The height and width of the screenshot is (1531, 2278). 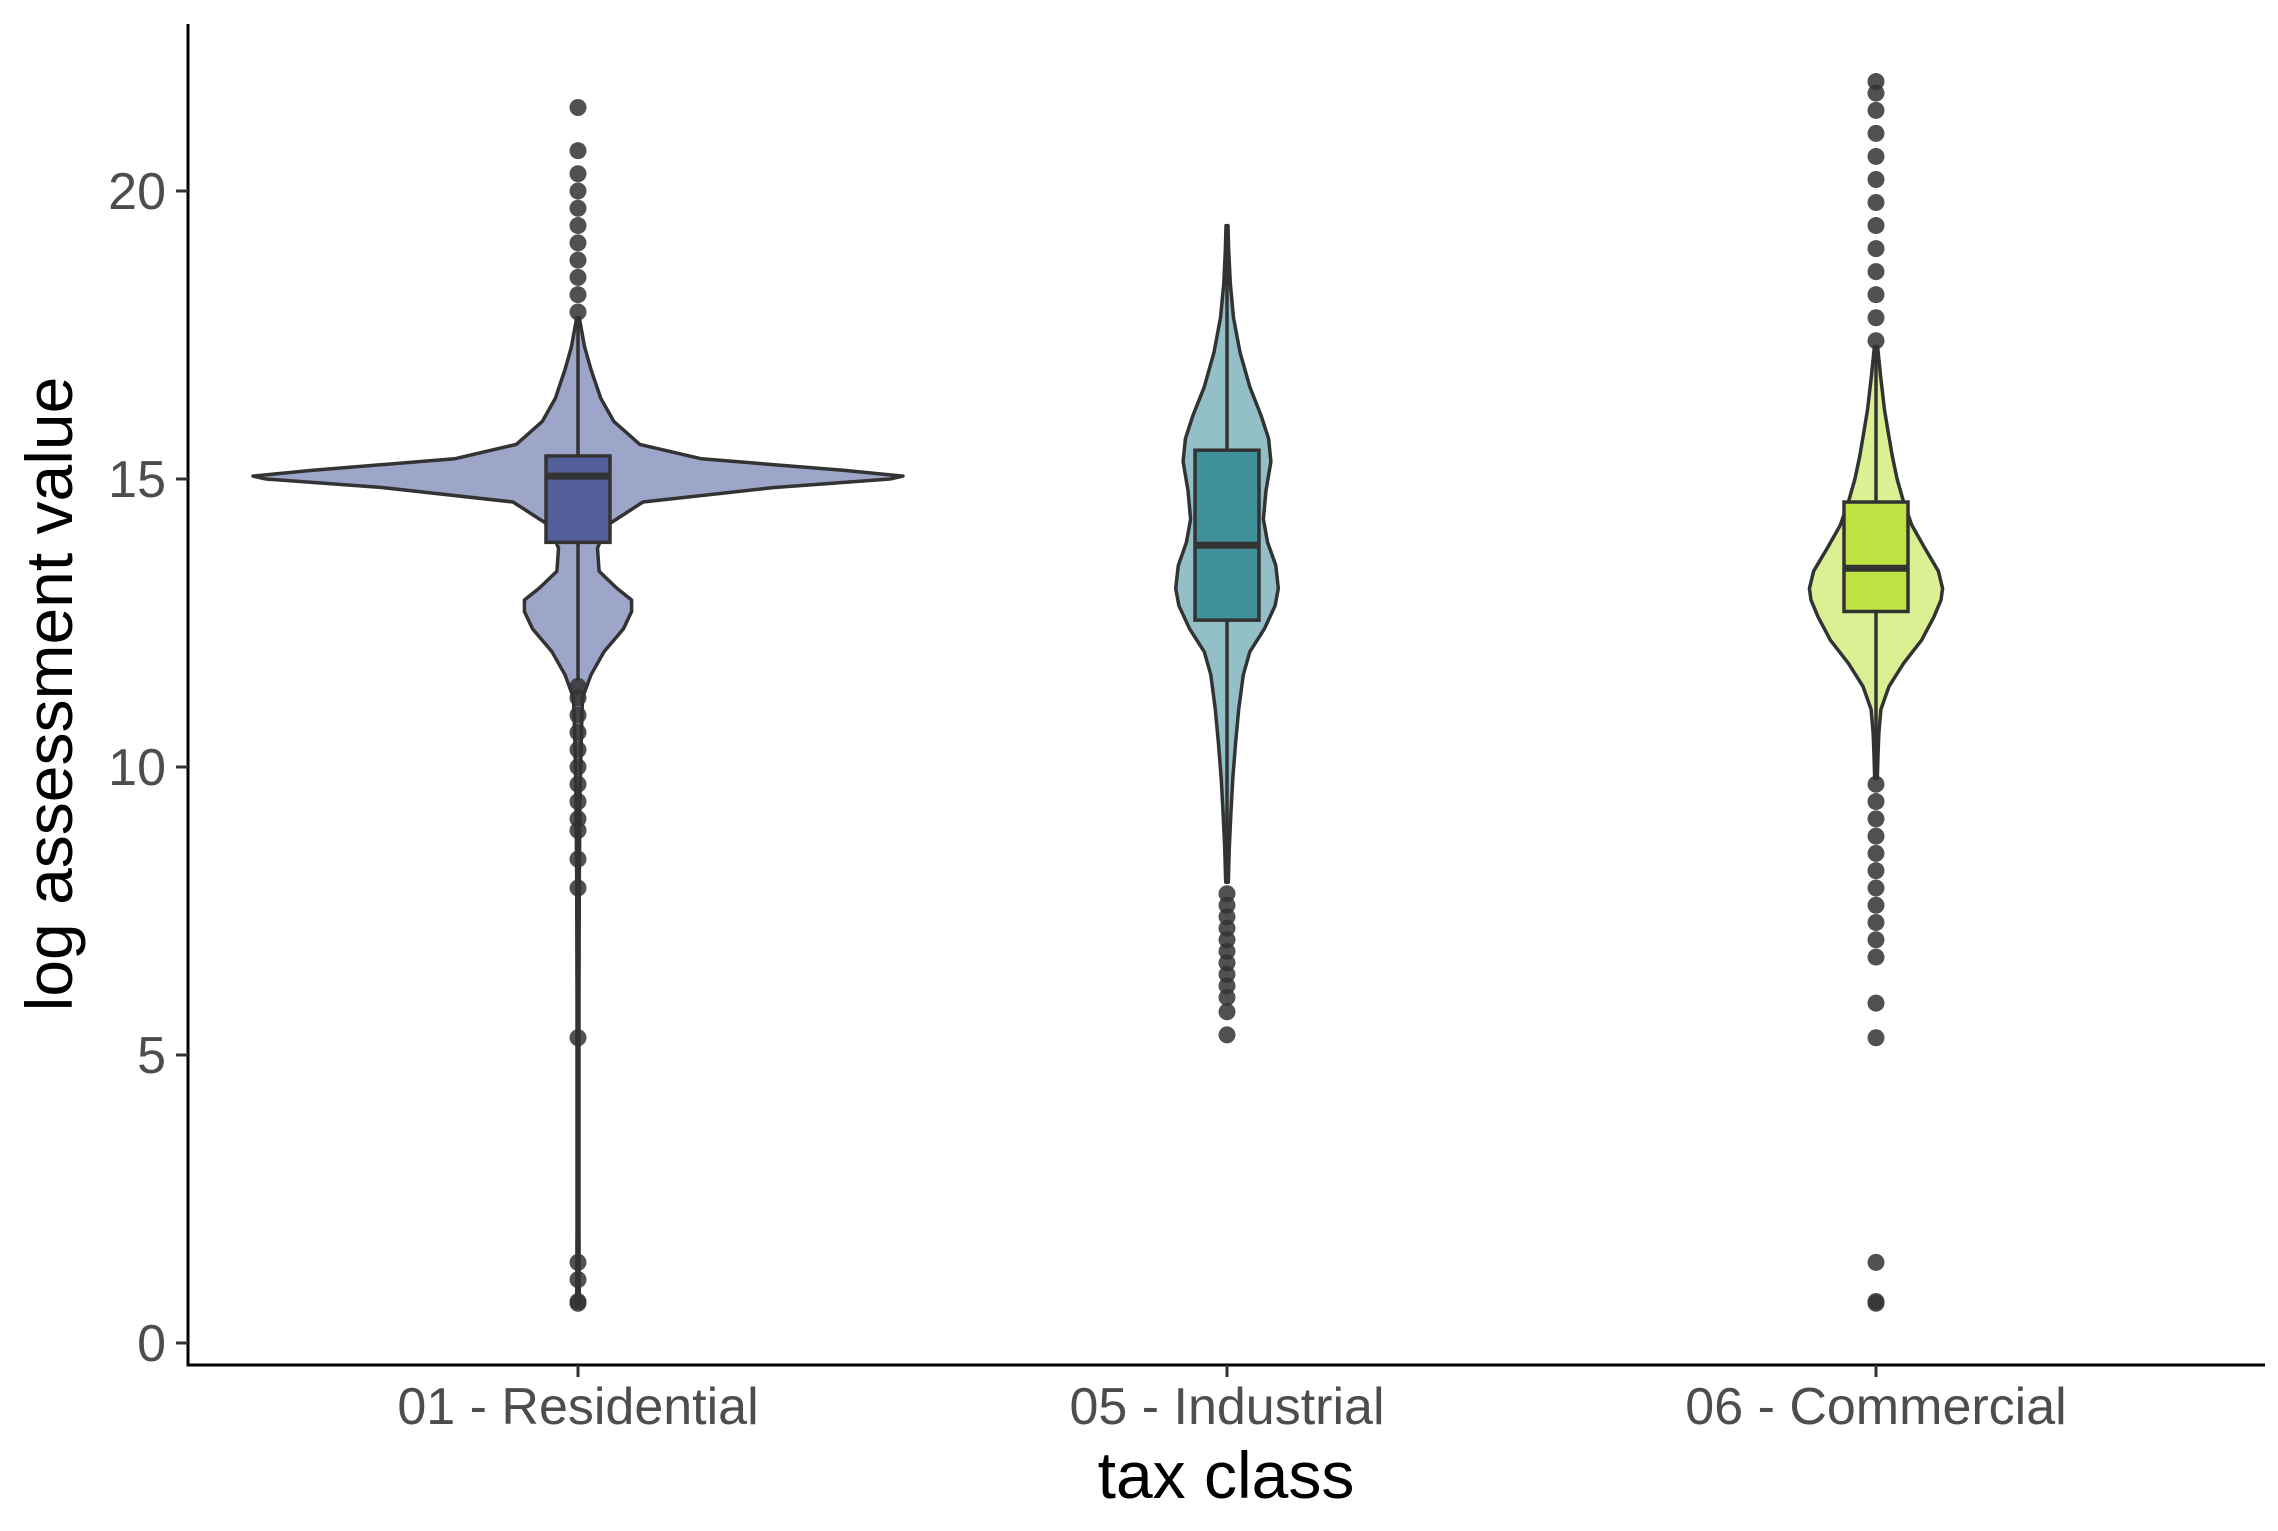 I want to click on x-tick-label: 01 - Residential, so click(x=577, y=1407).